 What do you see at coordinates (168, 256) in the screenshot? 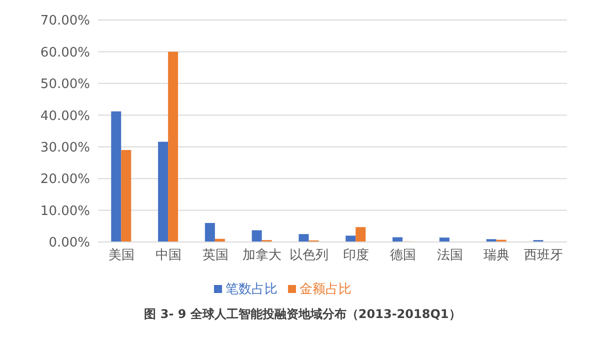
I see `x-tick-label: 中国` at bounding box center [168, 256].